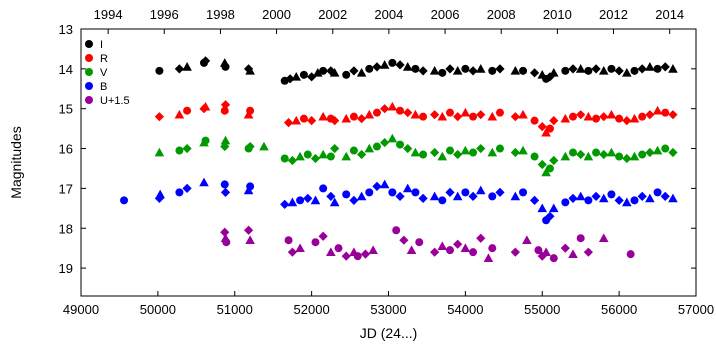 The width and height of the screenshot is (716, 352). What do you see at coordinates (416, 70) in the screenshot?
I see `series-i` at bounding box center [416, 70].